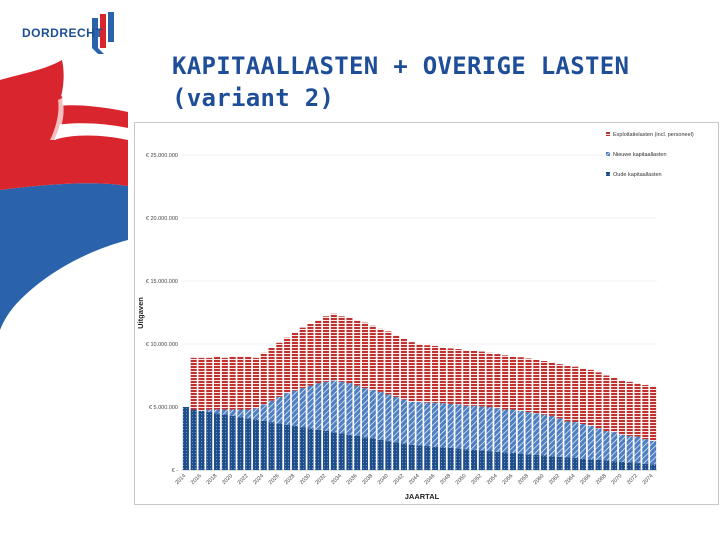 Image resolution: width=720 pixels, height=545 pixels. Describe the element at coordinates (64, 256) in the screenshot. I see `blue-ribbon` at that location.